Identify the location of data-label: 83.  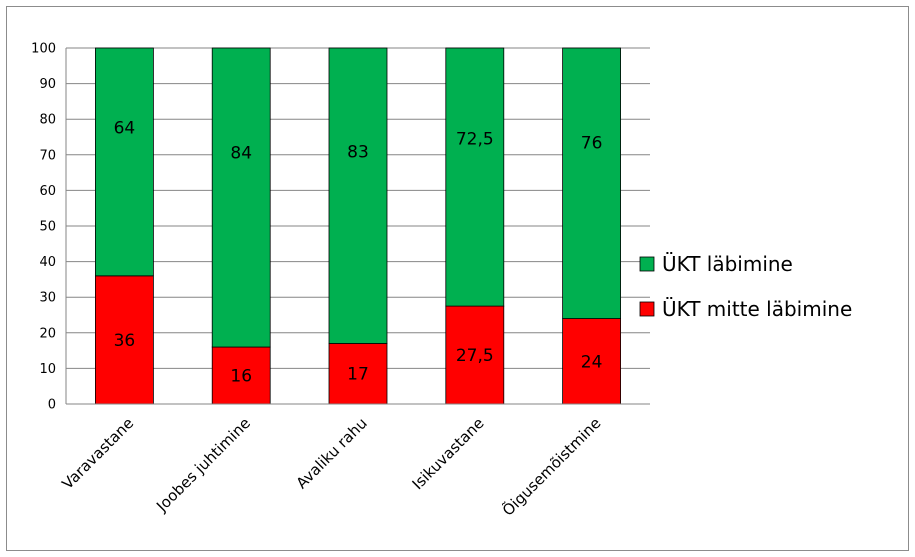
(358, 152).